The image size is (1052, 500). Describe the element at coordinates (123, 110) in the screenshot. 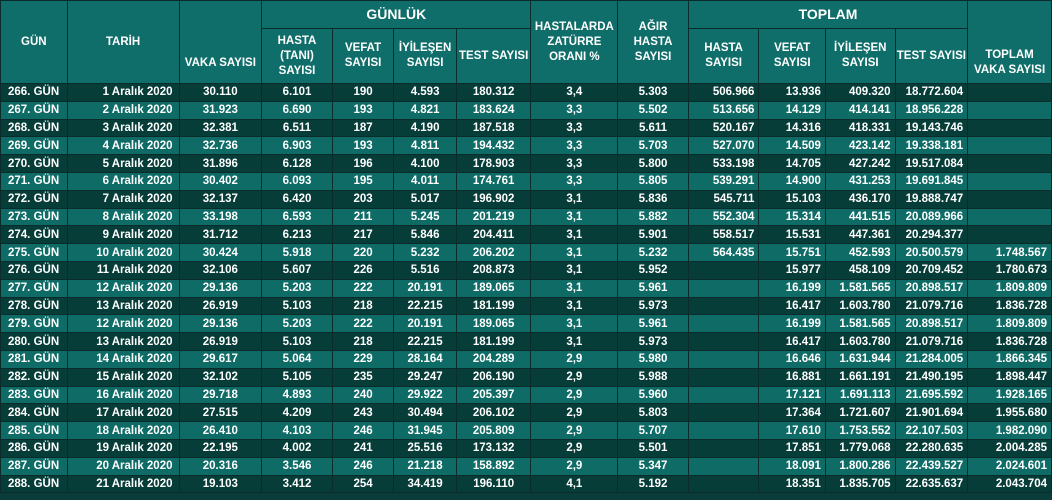

I see `cell-tarih: 2 Aralık 2020` at that location.